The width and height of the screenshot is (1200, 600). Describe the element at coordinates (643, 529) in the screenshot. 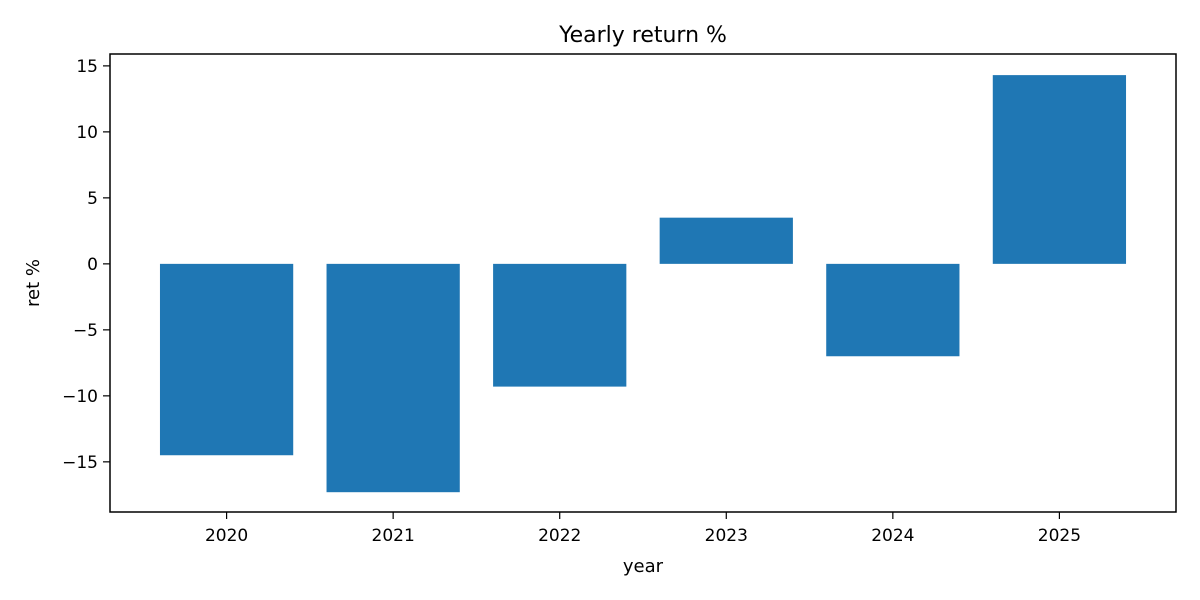

I see `x-axis-ticks: 2020 2021 2022 2023 2024 2025` at that location.